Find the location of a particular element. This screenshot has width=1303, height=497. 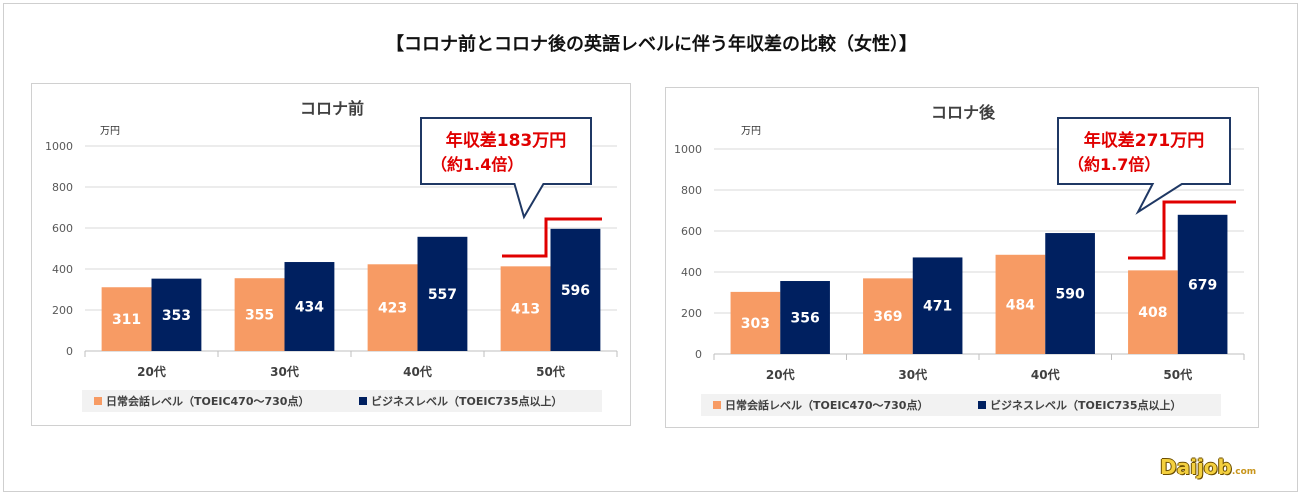

daijob-logo: Daijob.com is located at coordinates (1208, 467).